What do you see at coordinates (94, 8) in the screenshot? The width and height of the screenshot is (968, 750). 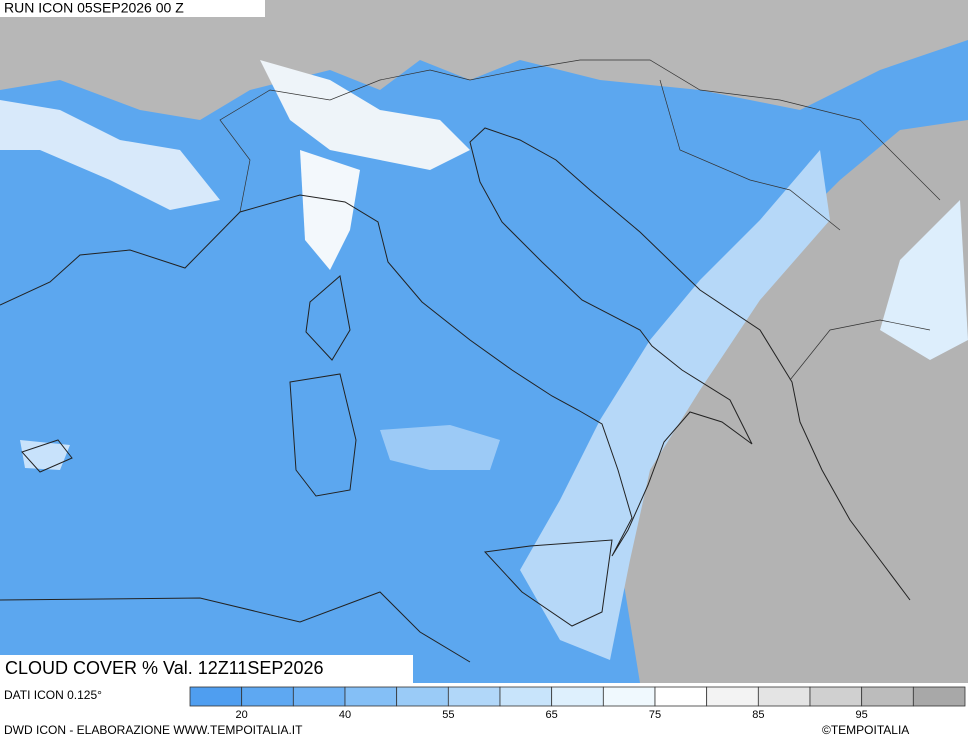 I see `run-label: RUN ICON 05SEP2026 00 Z` at bounding box center [94, 8].